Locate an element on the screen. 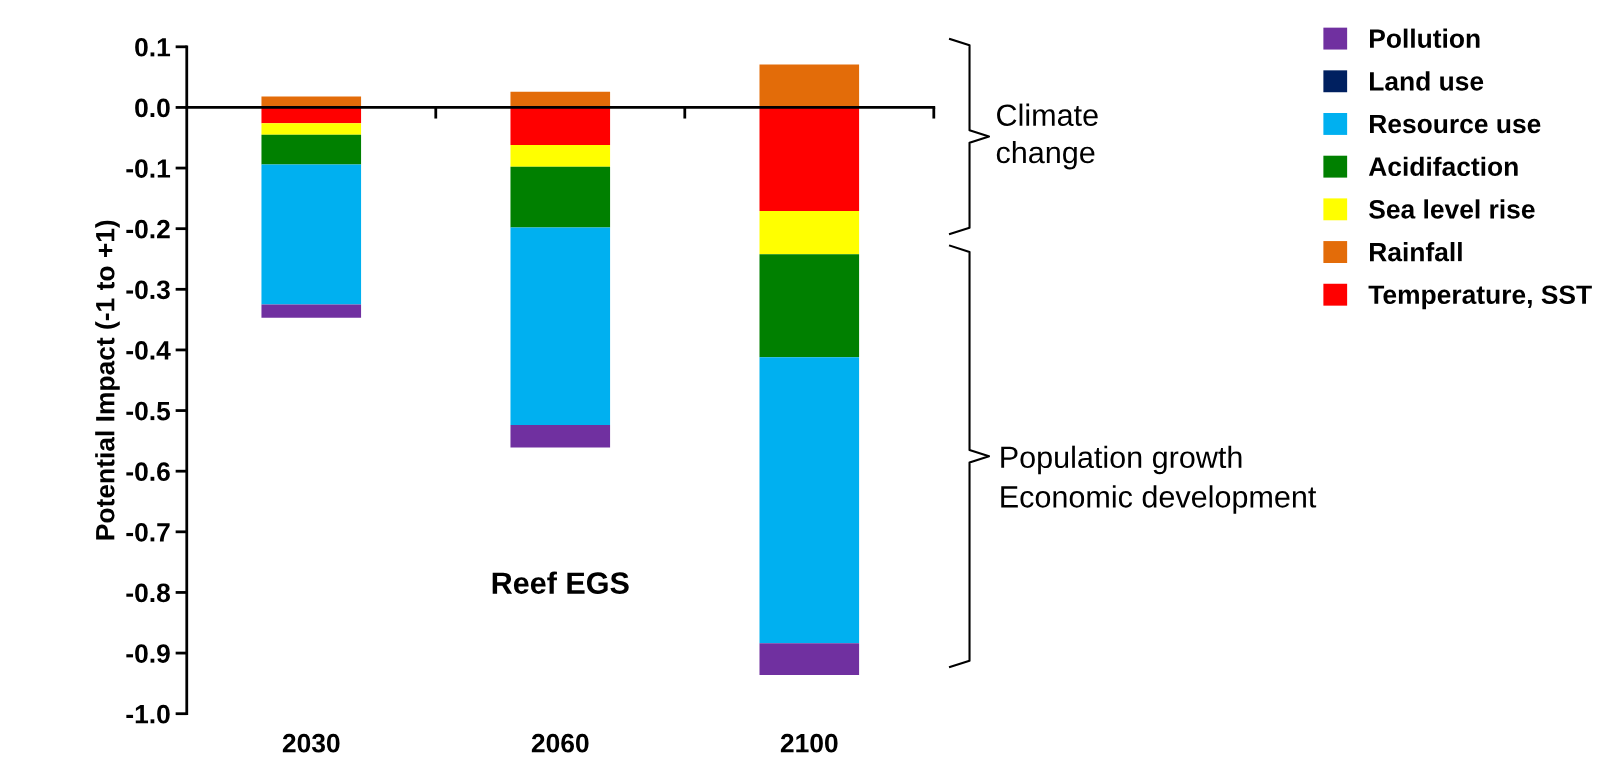 The width and height of the screenshot is (1624, 780). legend-label: Rainfall is located at coordinates (1416, 252).